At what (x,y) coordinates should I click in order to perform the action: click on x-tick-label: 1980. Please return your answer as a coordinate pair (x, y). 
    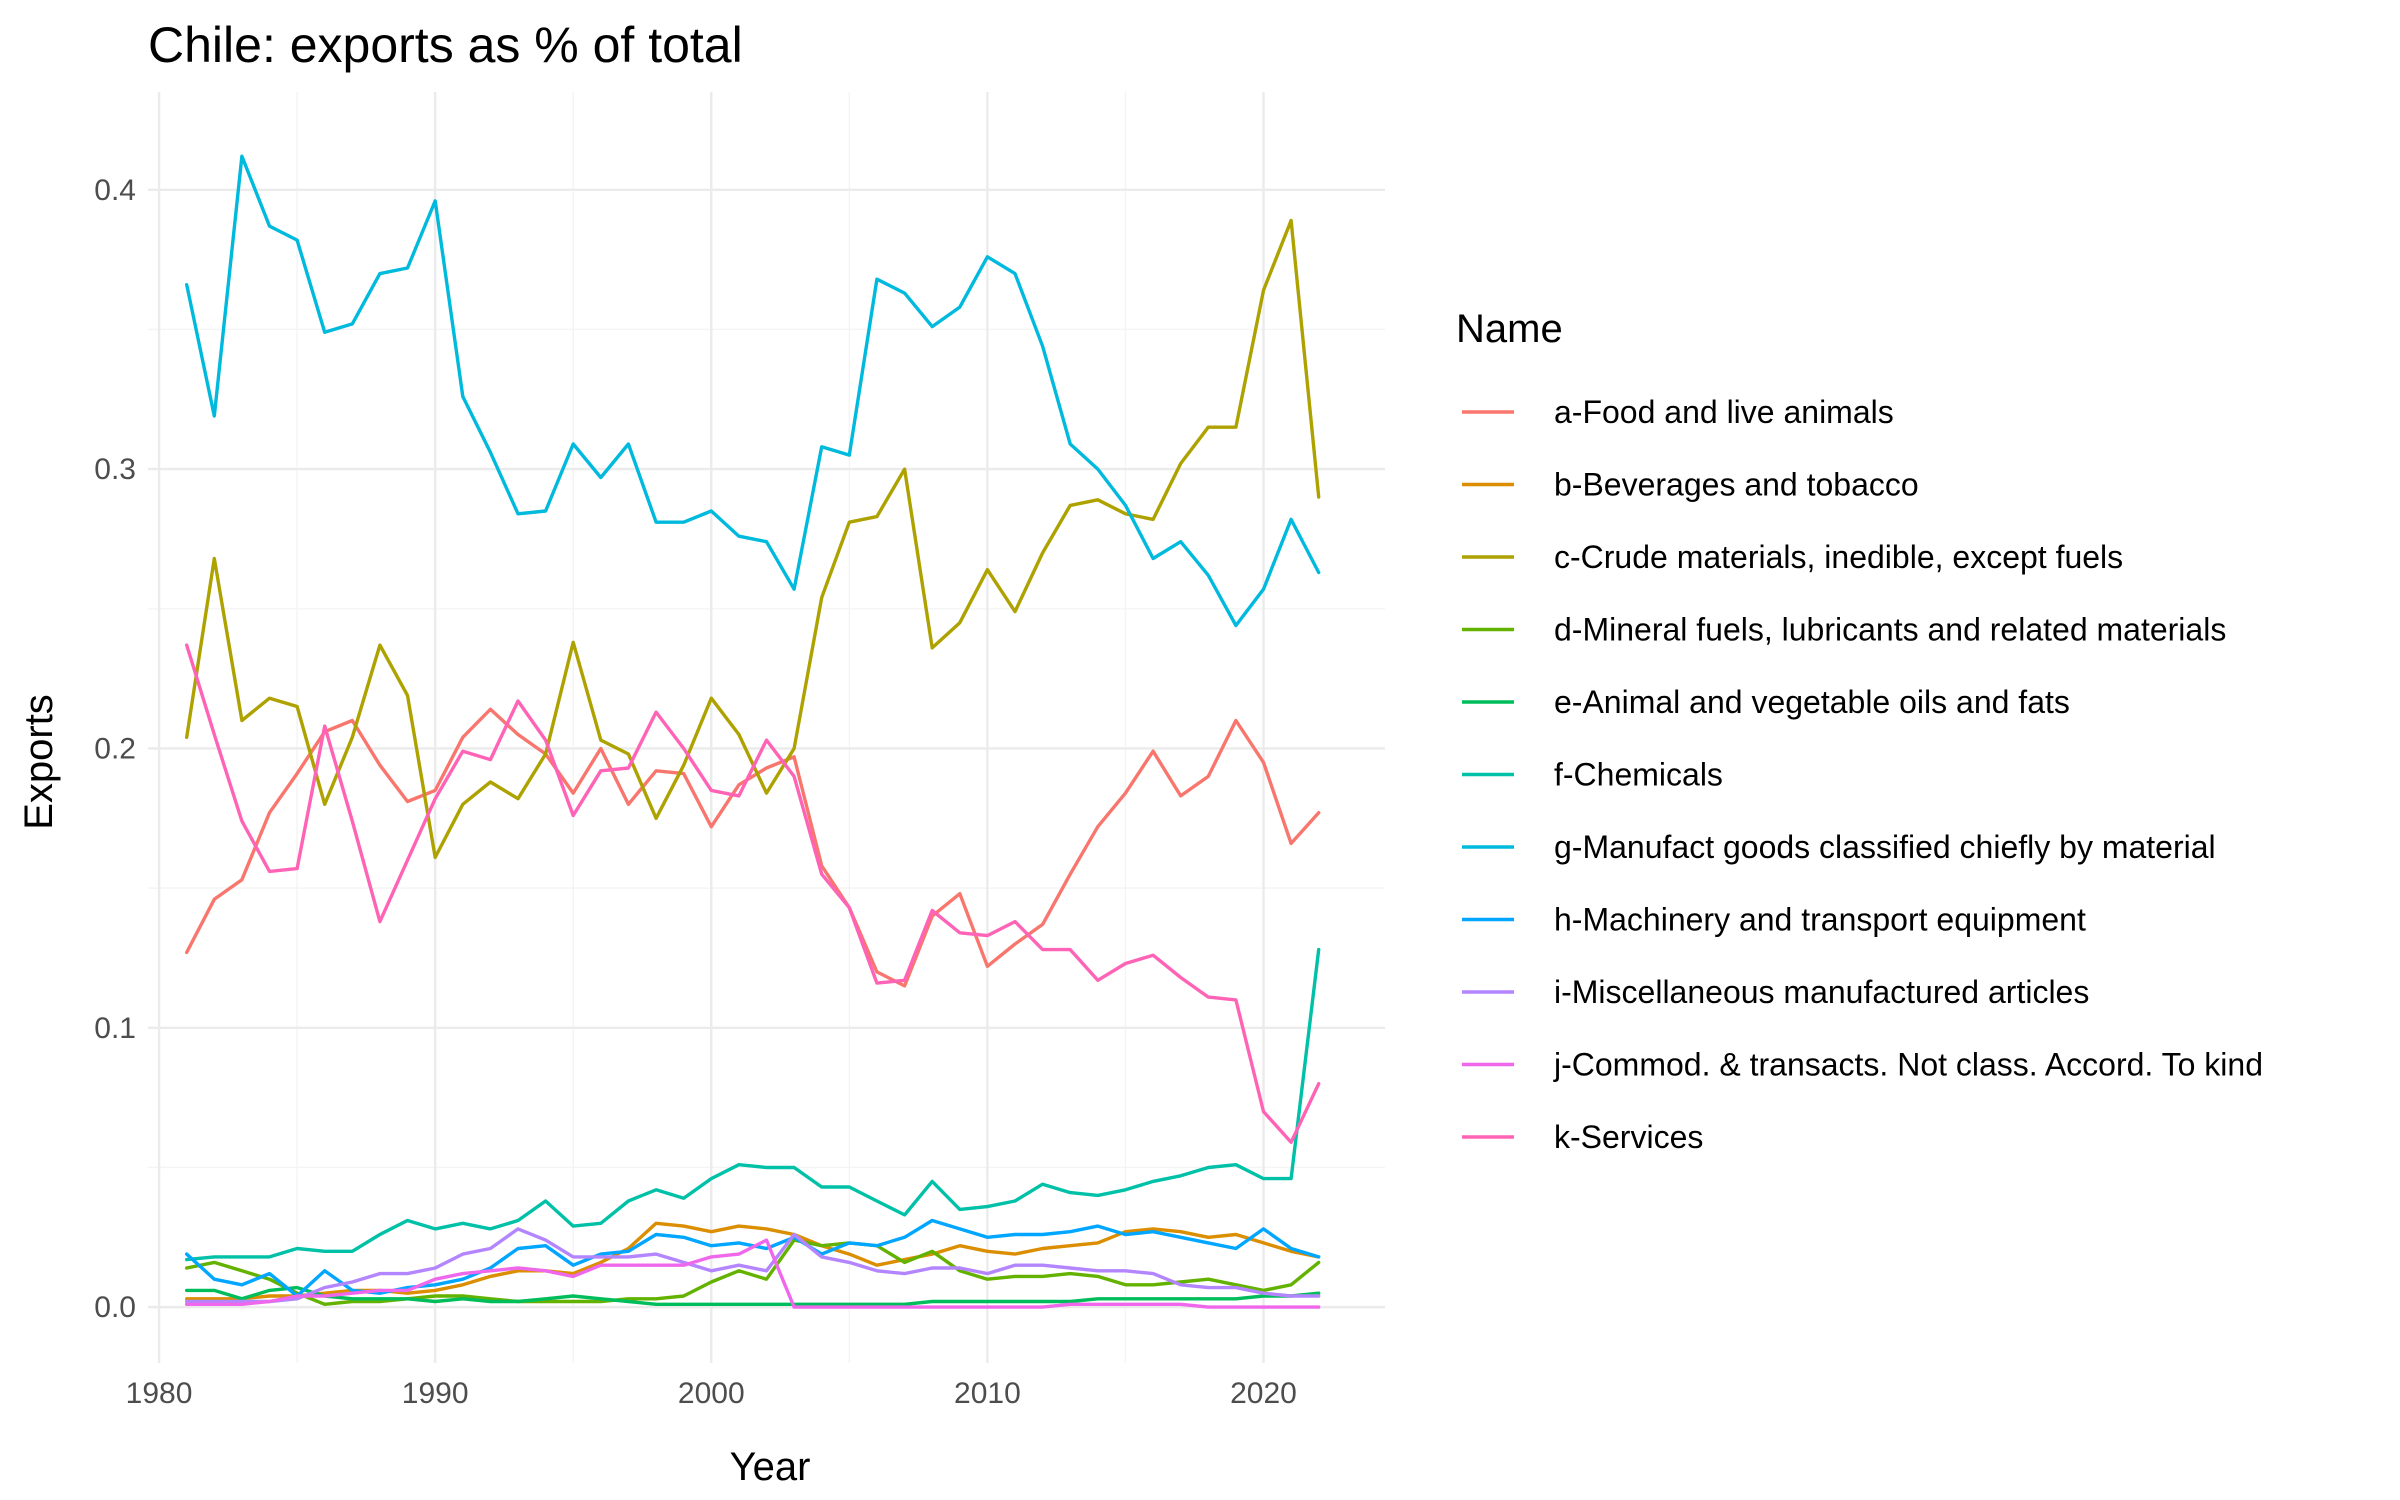
    Looking at the image, I should click on (159, 1393).